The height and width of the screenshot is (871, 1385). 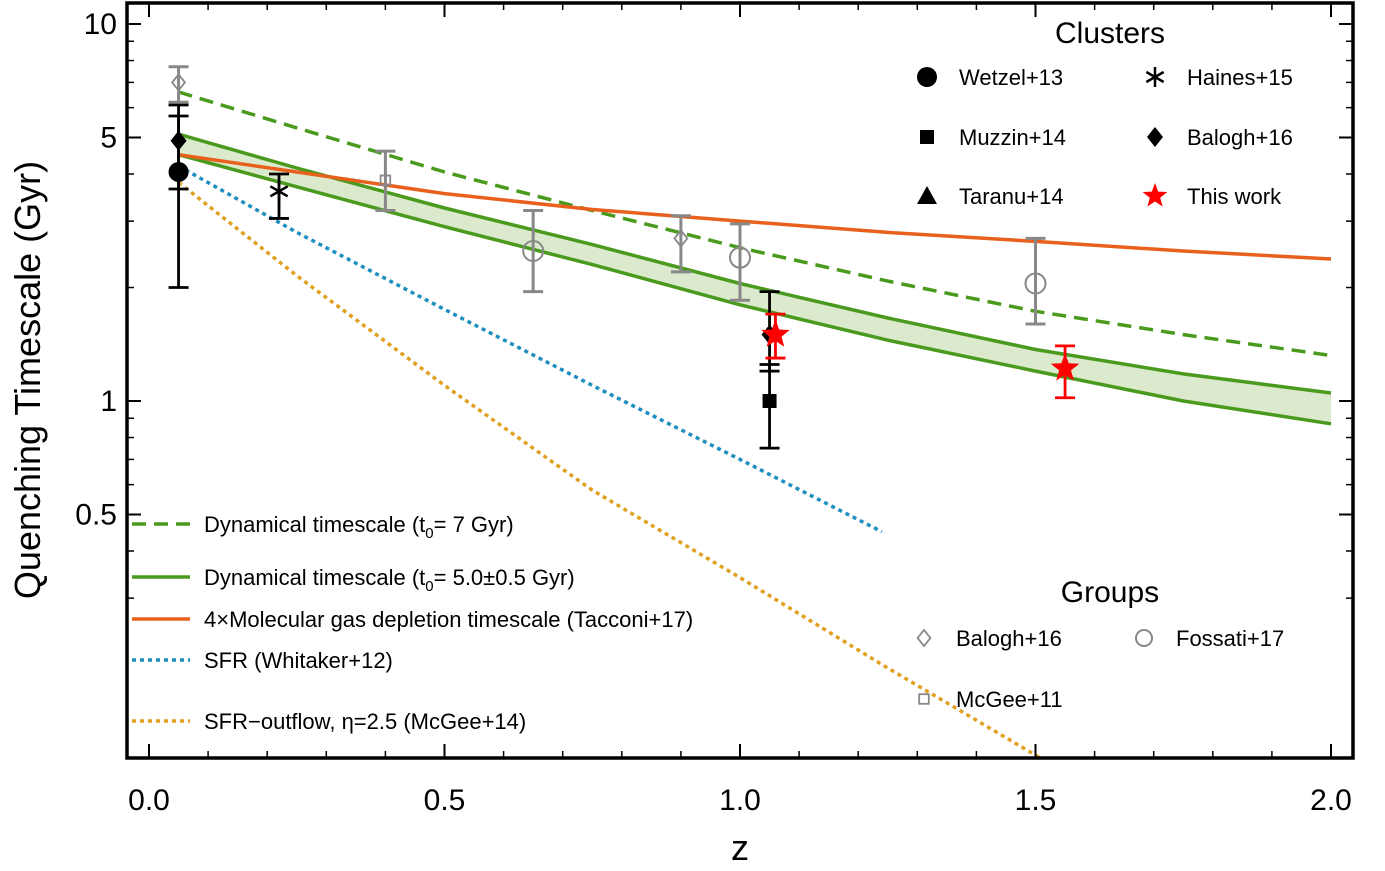 I want to click on y-tick-label-1: 1, so click(x=108, y=401).